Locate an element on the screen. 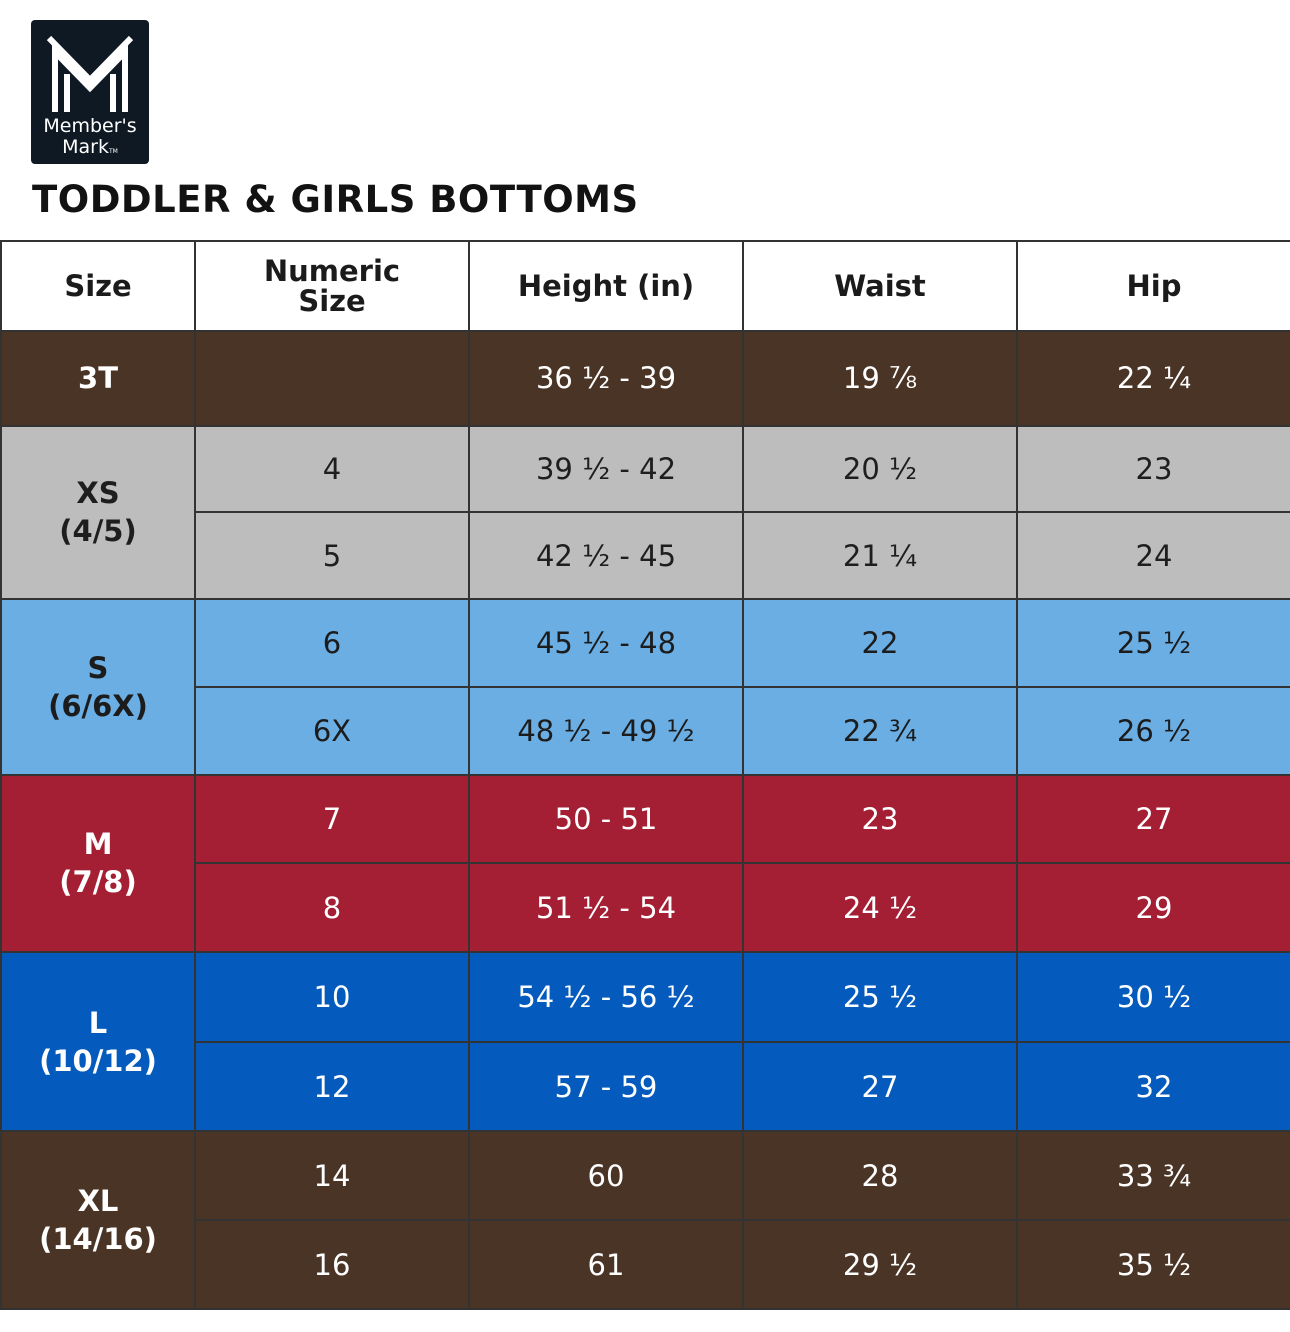 The image size is (1290, 1332). size-cell: XS (4/5) is located at coordinates (98, 512).